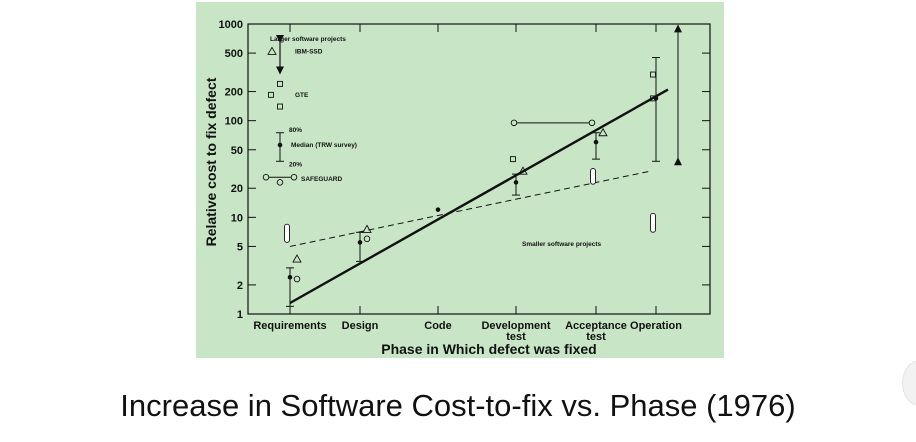 The image size is (916, 442). Describe the element at coordinates (470, 208) in the screenshot. I see `trend-line-dashed` at that location.